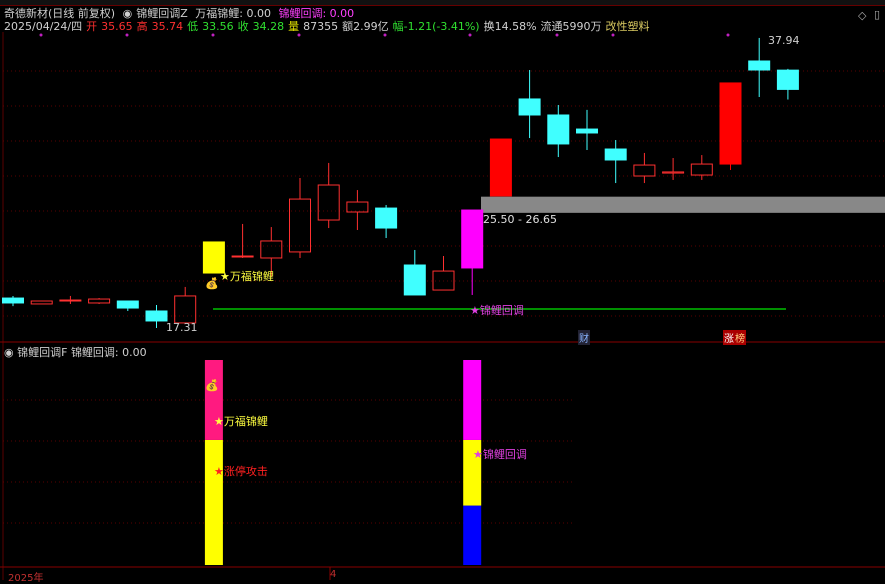  I want to click on volume-value: 87355, so click(321, 26).